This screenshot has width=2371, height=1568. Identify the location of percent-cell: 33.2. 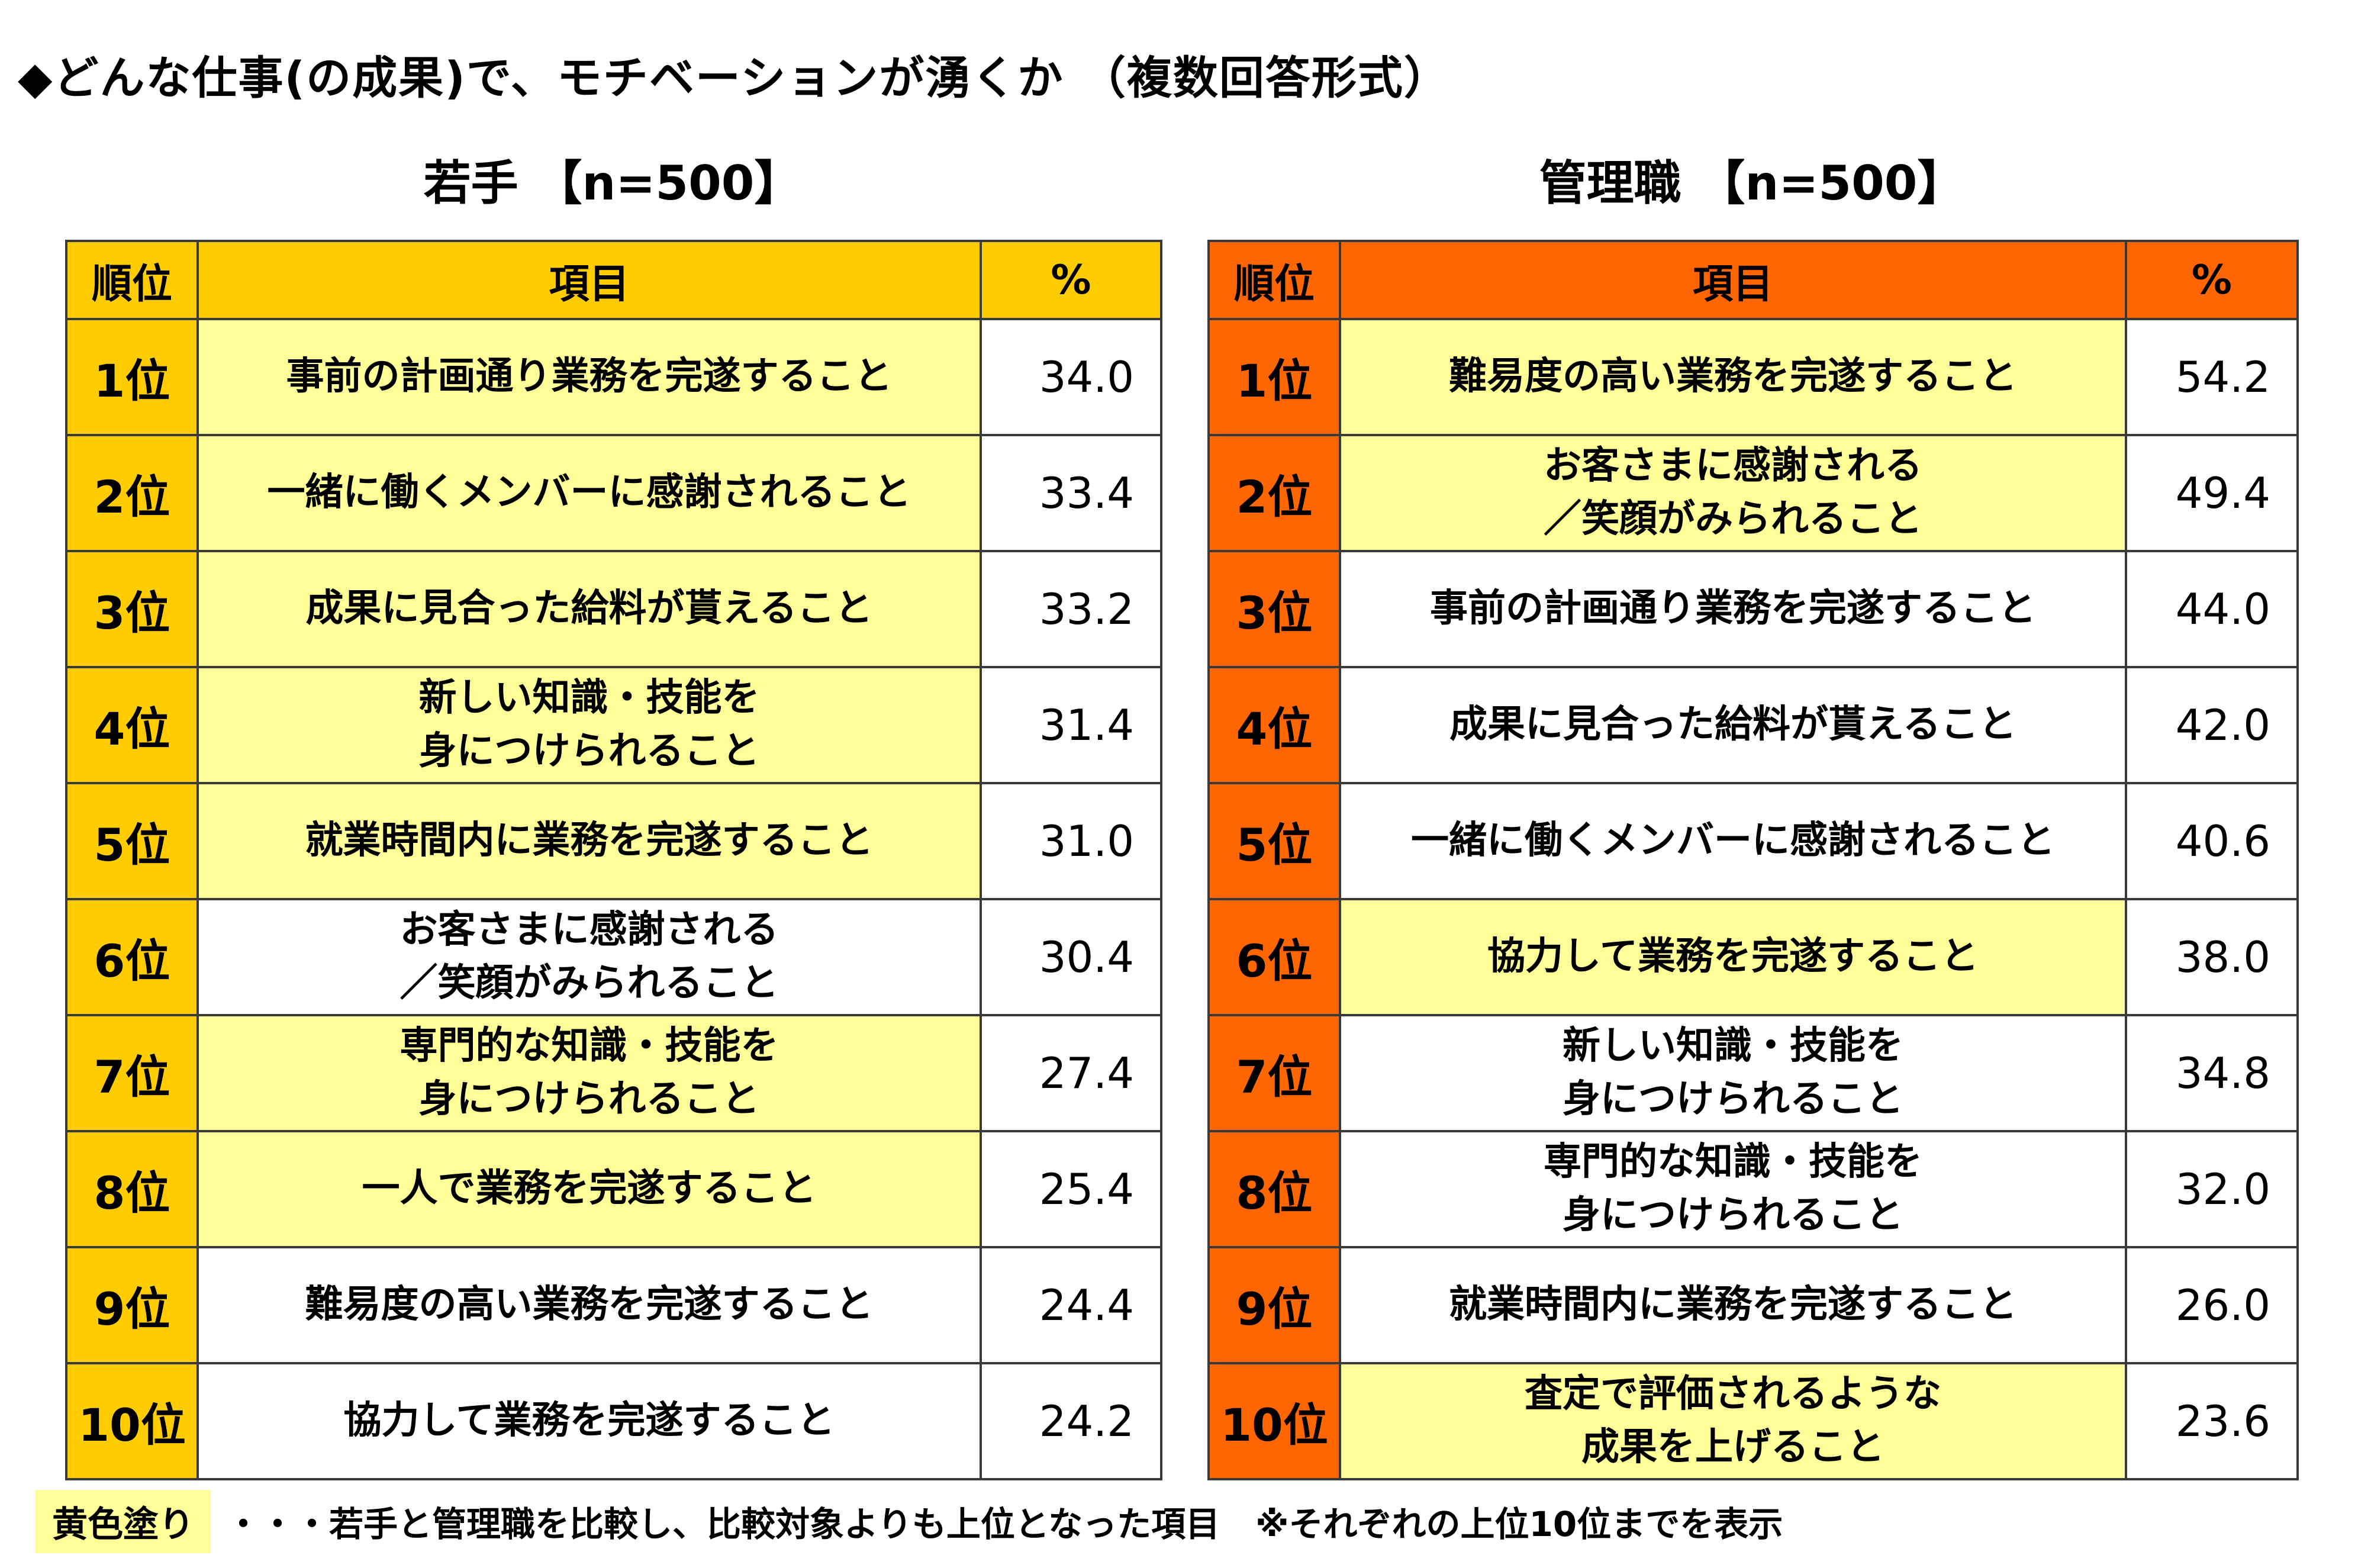
(1071, 609).